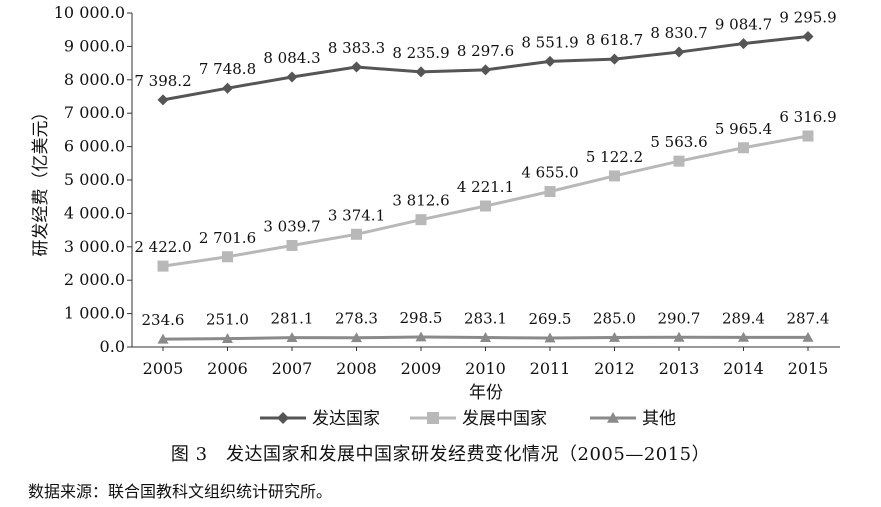  Describe the element at coordinates (486, 393) in the screenshot. I see `x-axis-title: 年份` at that location.